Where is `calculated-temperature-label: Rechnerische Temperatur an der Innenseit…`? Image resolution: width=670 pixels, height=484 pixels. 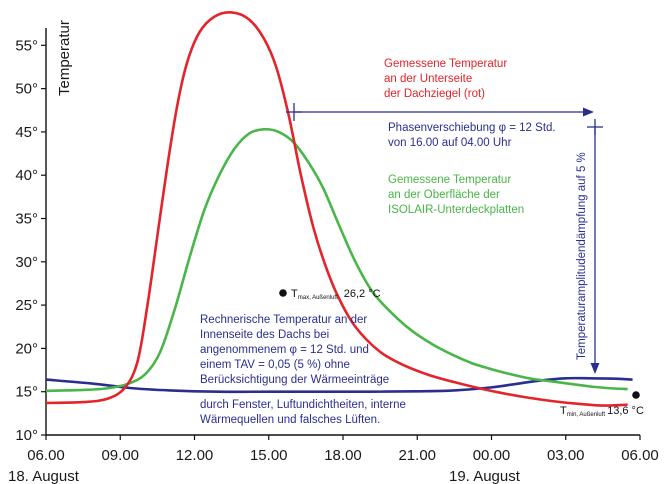
calculated-temperature-label: Rechnerische Temperatur an der Innenseit… is located at coordinates (294, 350).